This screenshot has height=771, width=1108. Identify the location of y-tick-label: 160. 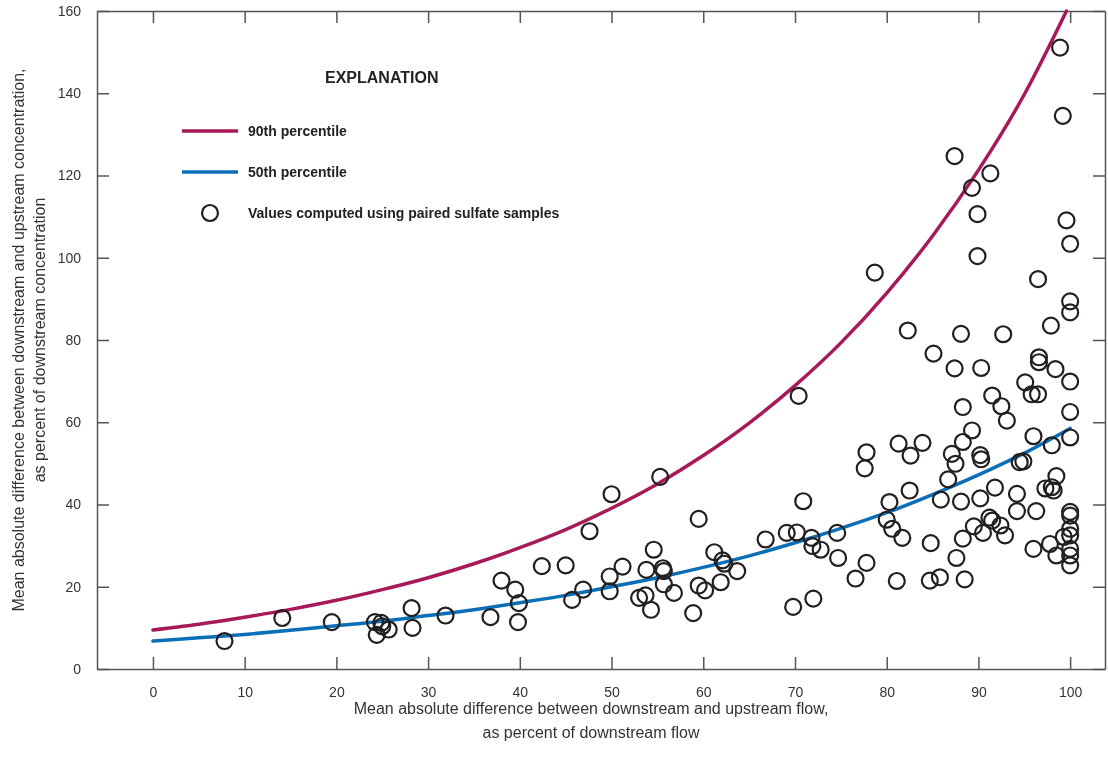
(69, 10).